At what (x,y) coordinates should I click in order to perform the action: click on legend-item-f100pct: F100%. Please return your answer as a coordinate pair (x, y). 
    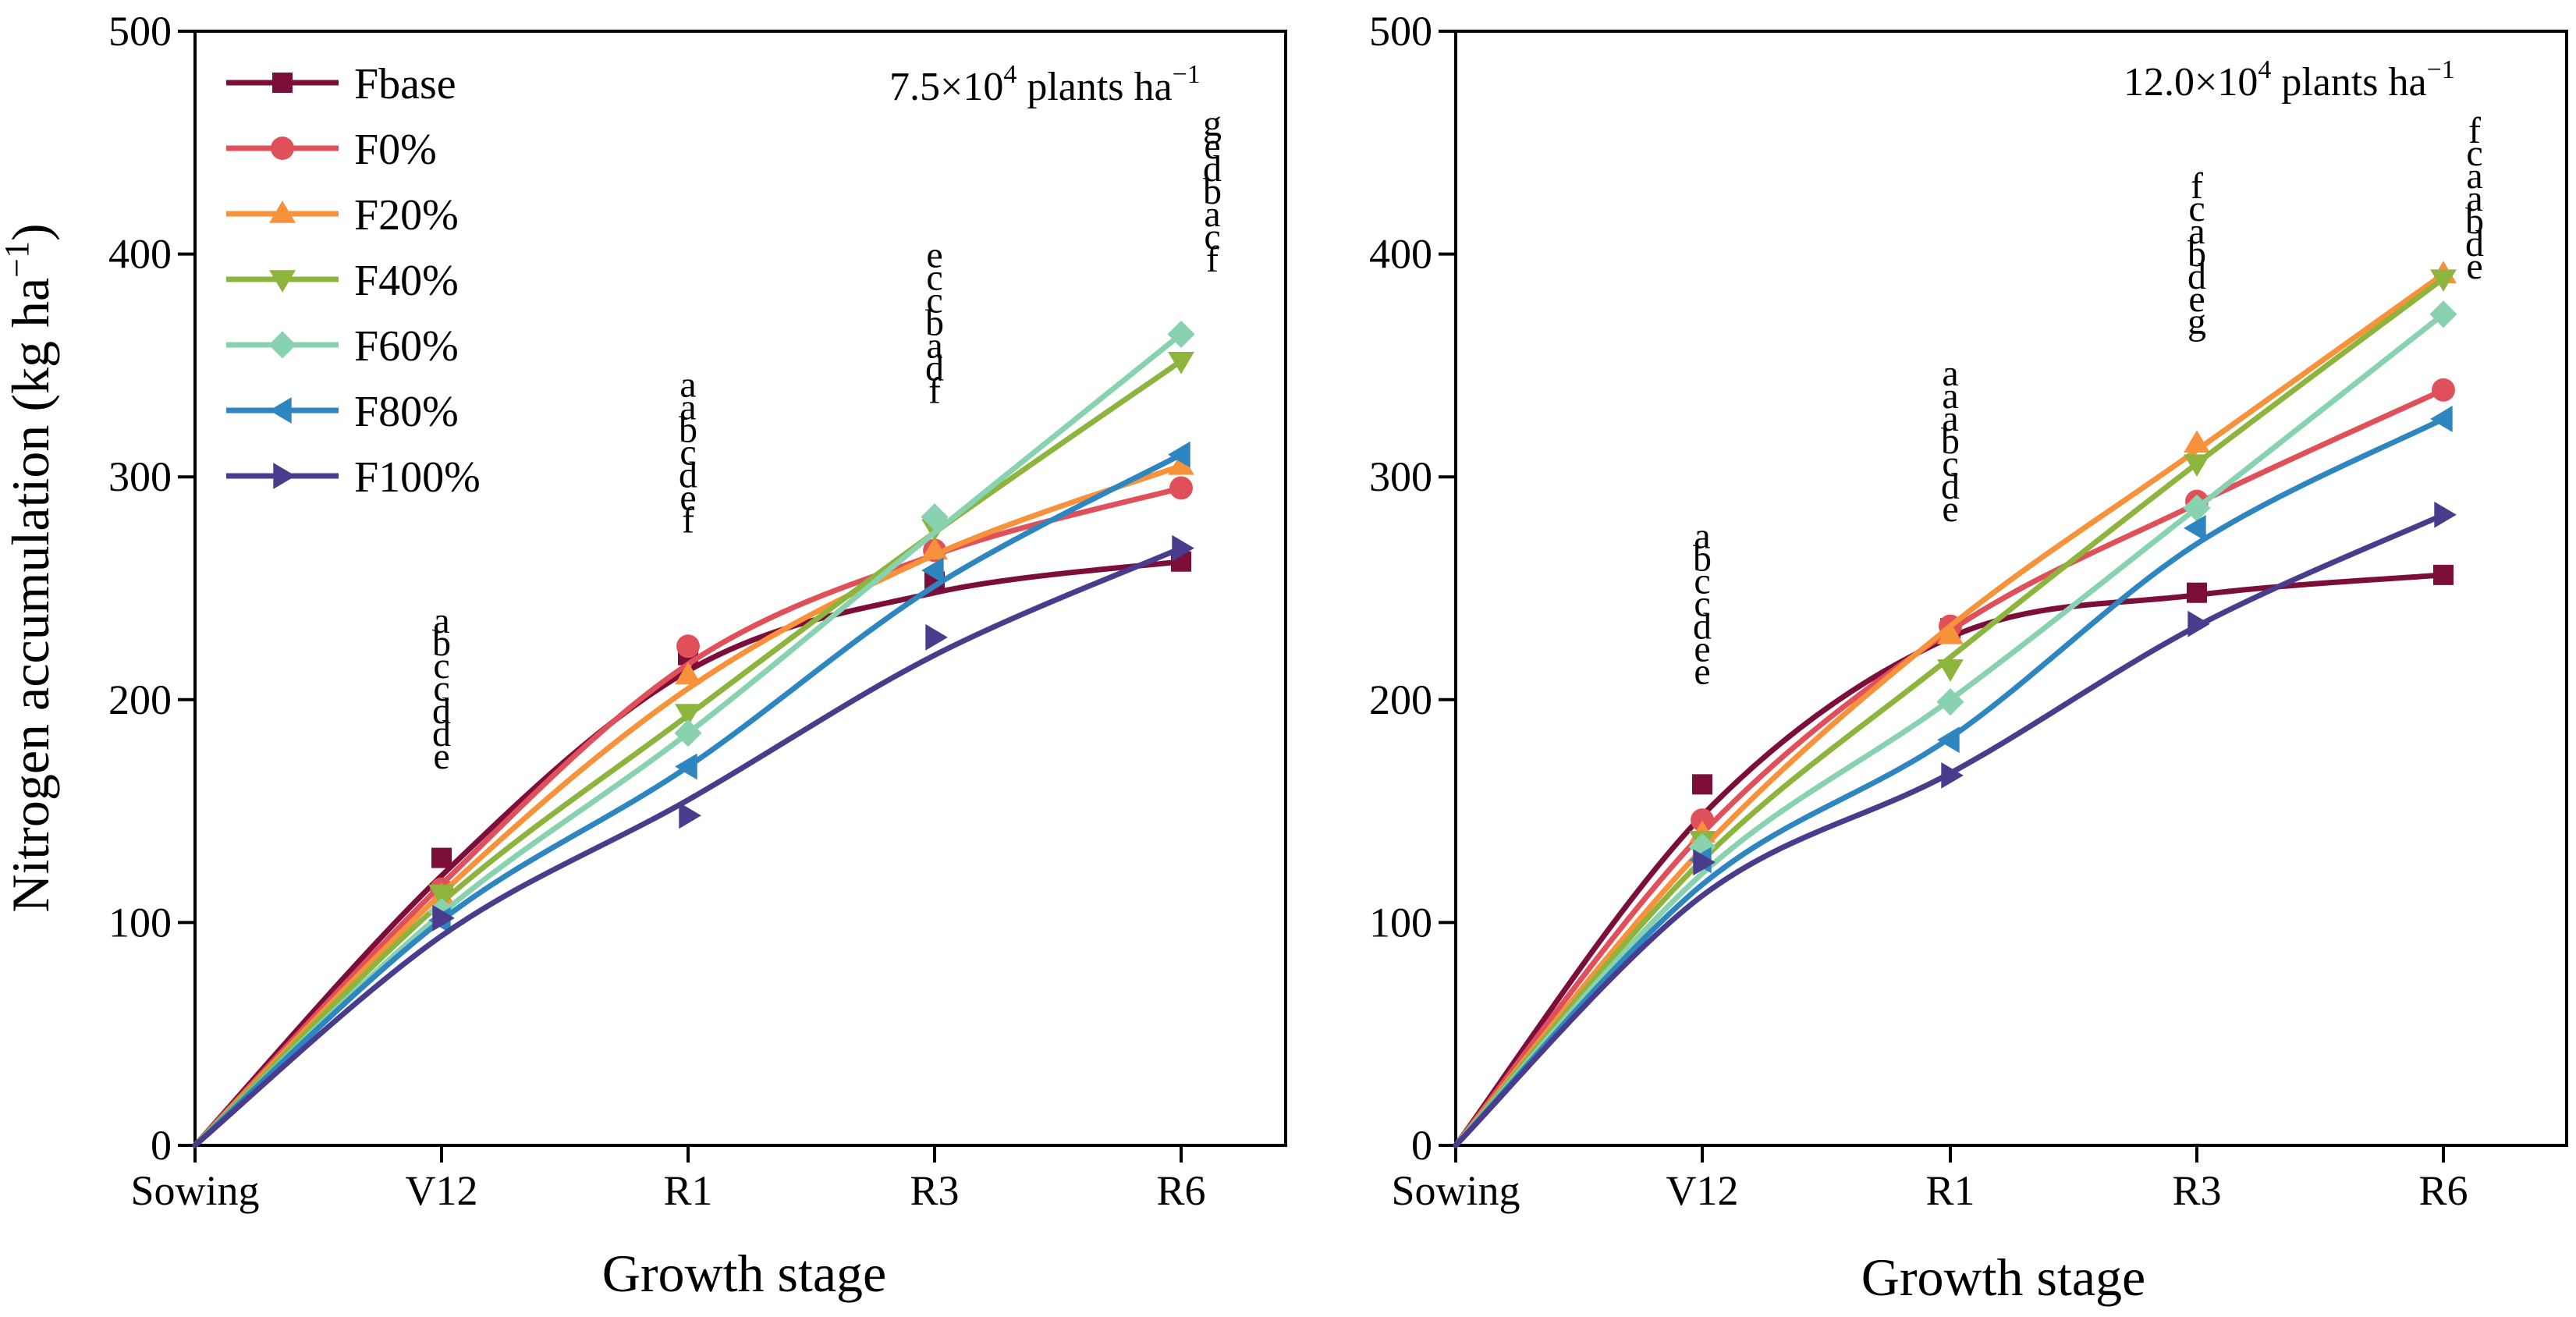
    Looking at the image, I should click on (353, 477).